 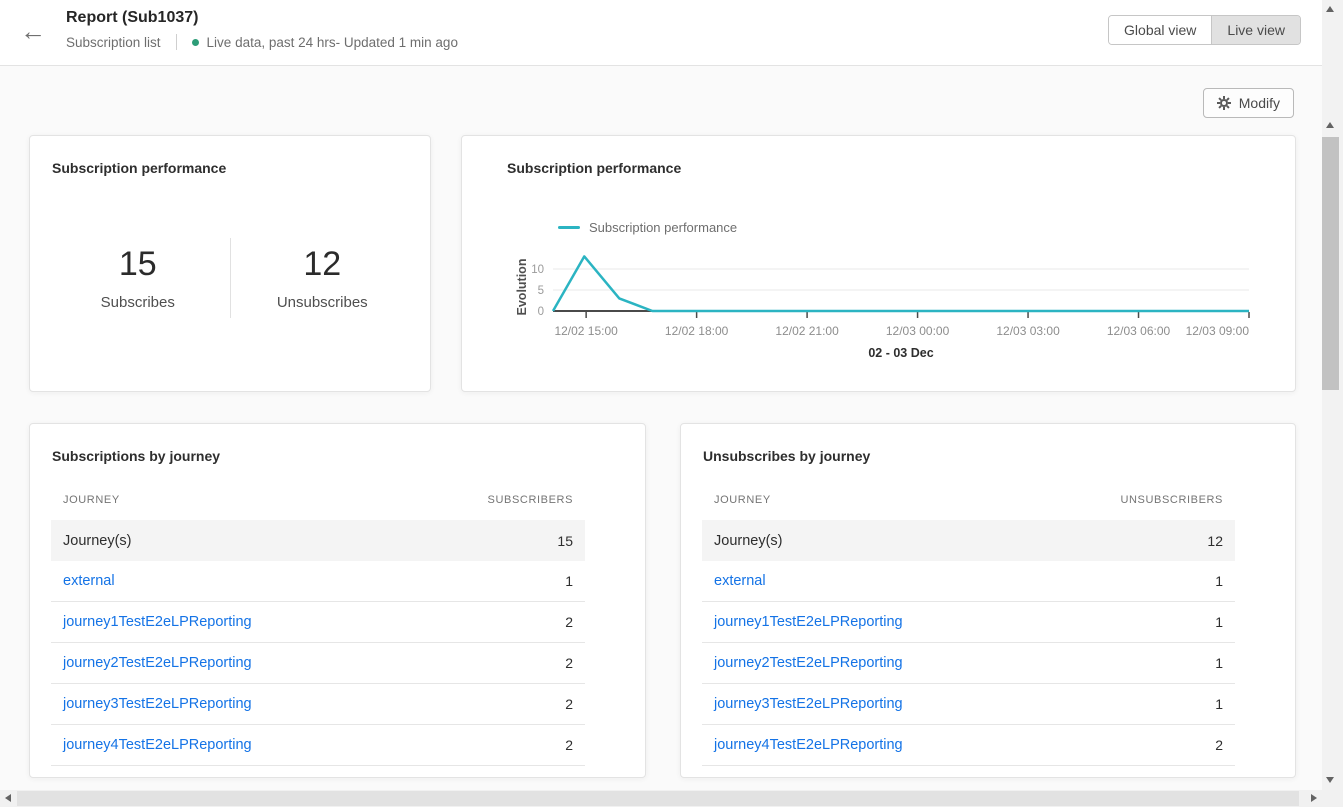 What do you see at coordinates (137, 302) in the screenshot?
I see `subscribes-label: Subscribes` at bounding box center [137, 302].